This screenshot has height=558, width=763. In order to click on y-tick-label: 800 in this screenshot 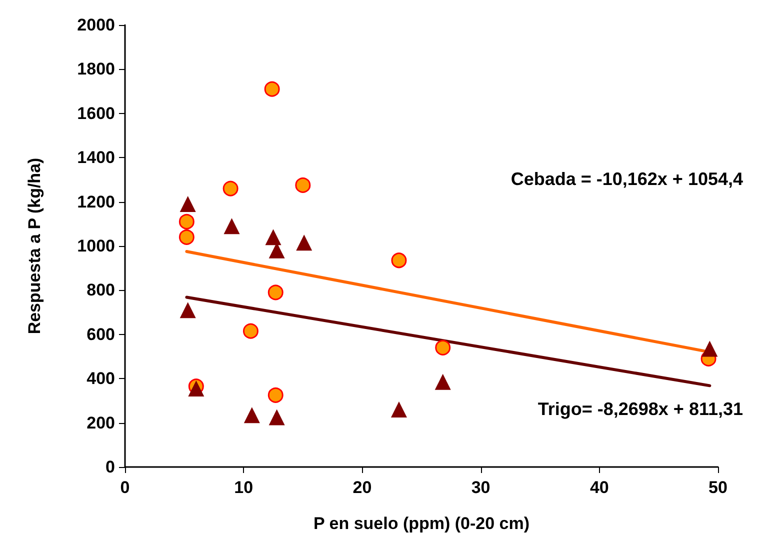, I will do `click(100, 290)`.